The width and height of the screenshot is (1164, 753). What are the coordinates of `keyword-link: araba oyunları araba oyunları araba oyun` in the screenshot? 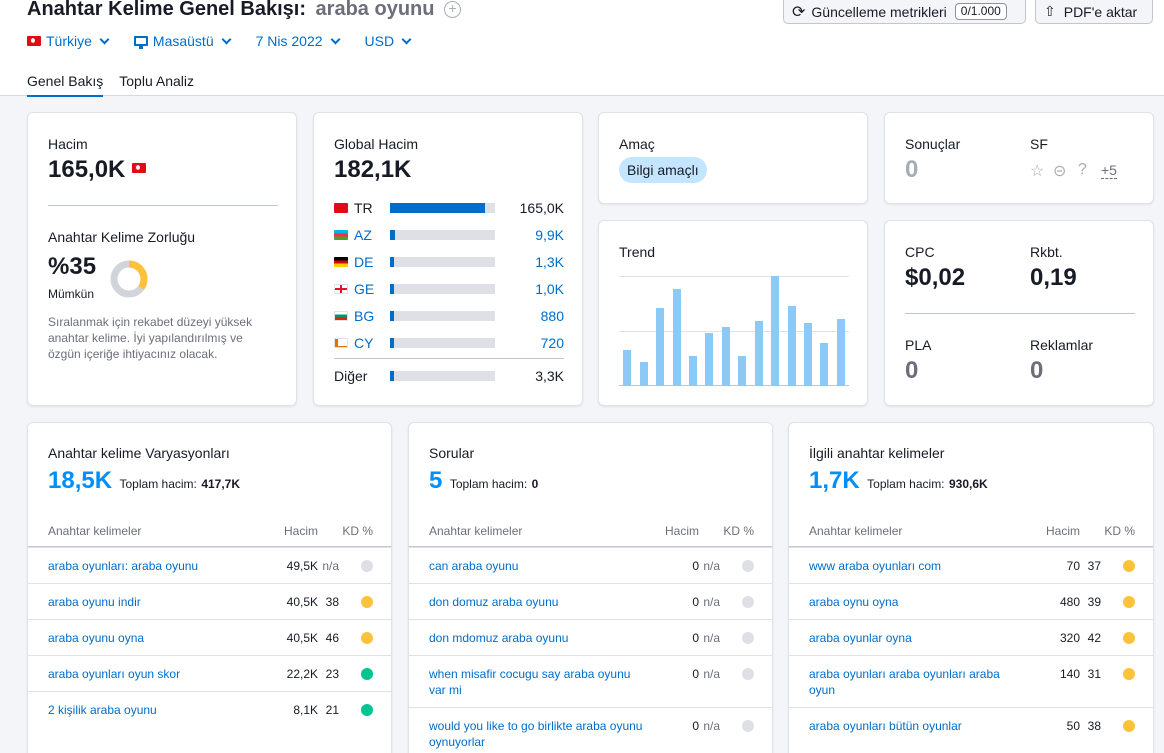 It's located at (904, 682).